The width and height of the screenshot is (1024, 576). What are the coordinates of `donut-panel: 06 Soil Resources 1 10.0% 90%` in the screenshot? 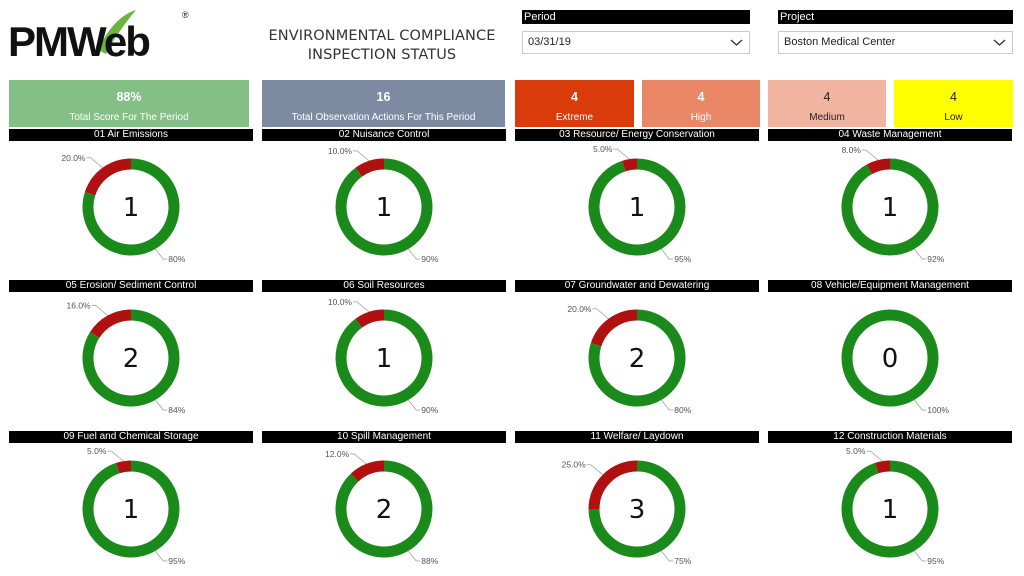 It's located at (384, 351).